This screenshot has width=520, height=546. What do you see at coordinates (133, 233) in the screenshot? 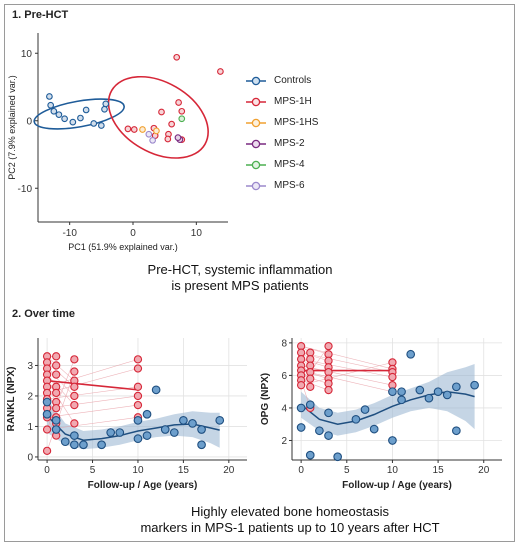
I see `x-tick-label: 0` at bounding box center [133, 233].